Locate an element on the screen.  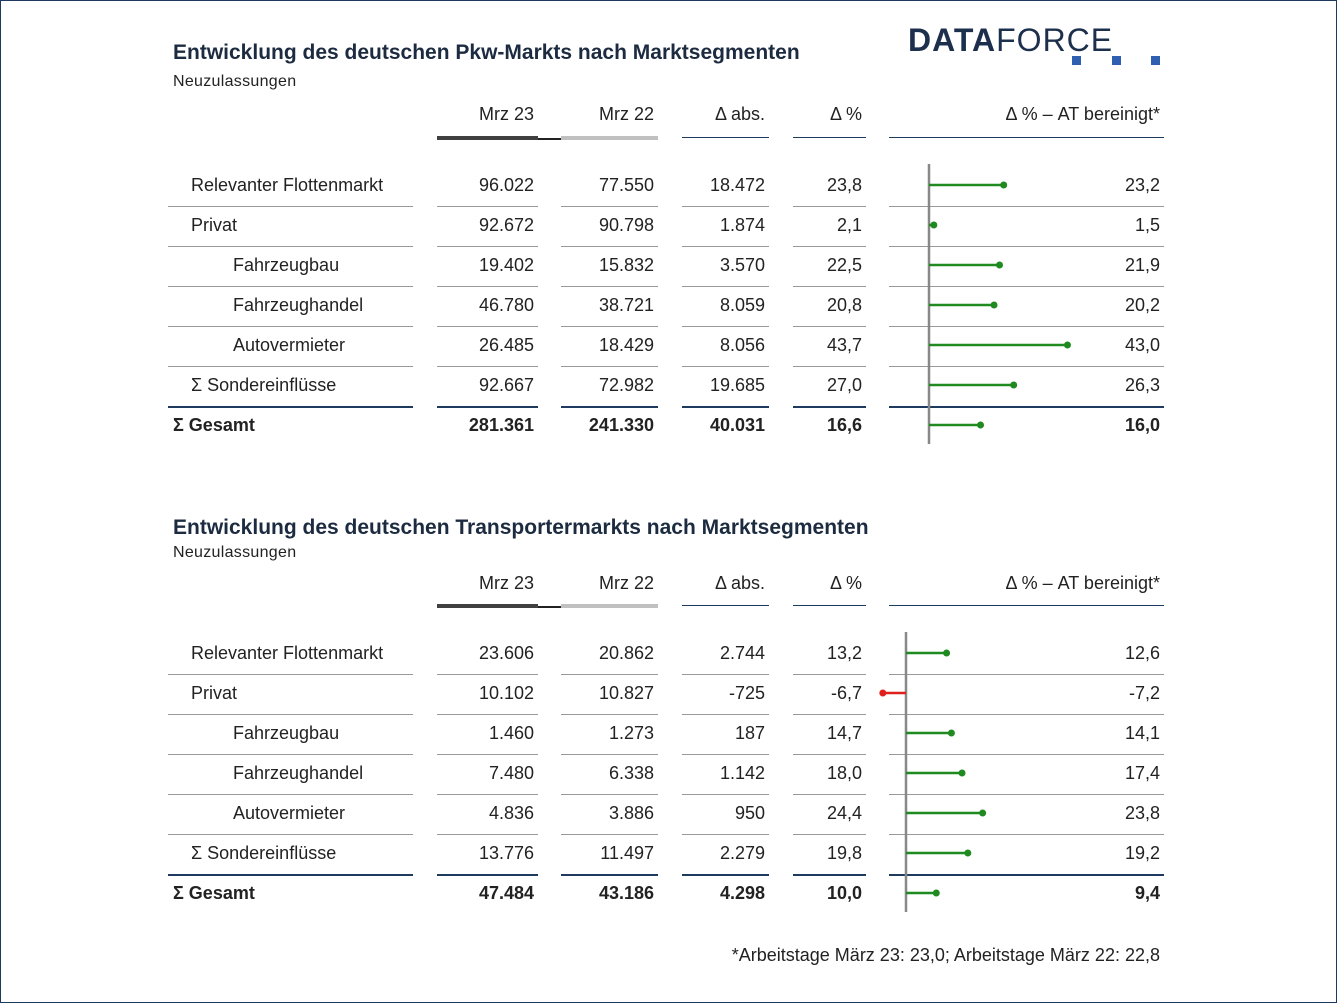
cell-abs: 1.874 is located at coordinates (742, 225).